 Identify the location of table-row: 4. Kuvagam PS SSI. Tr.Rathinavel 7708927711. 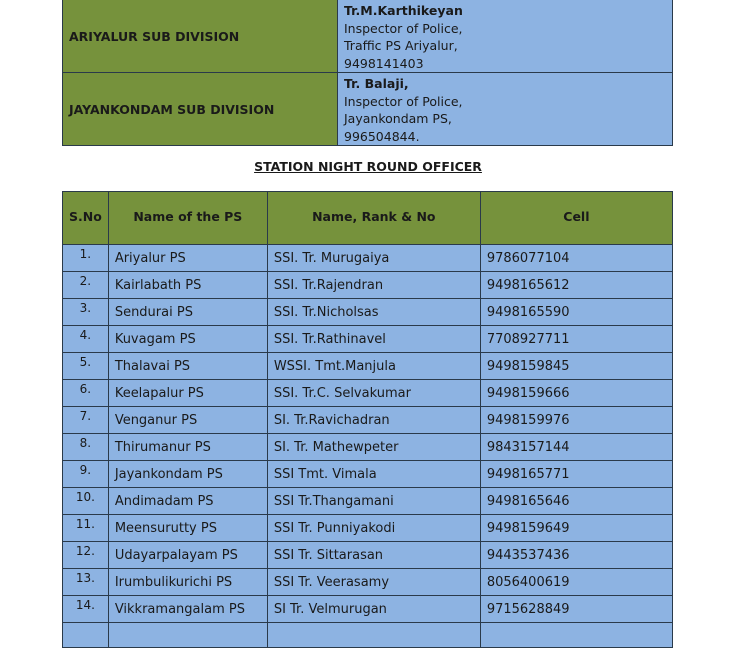
(368, 339).